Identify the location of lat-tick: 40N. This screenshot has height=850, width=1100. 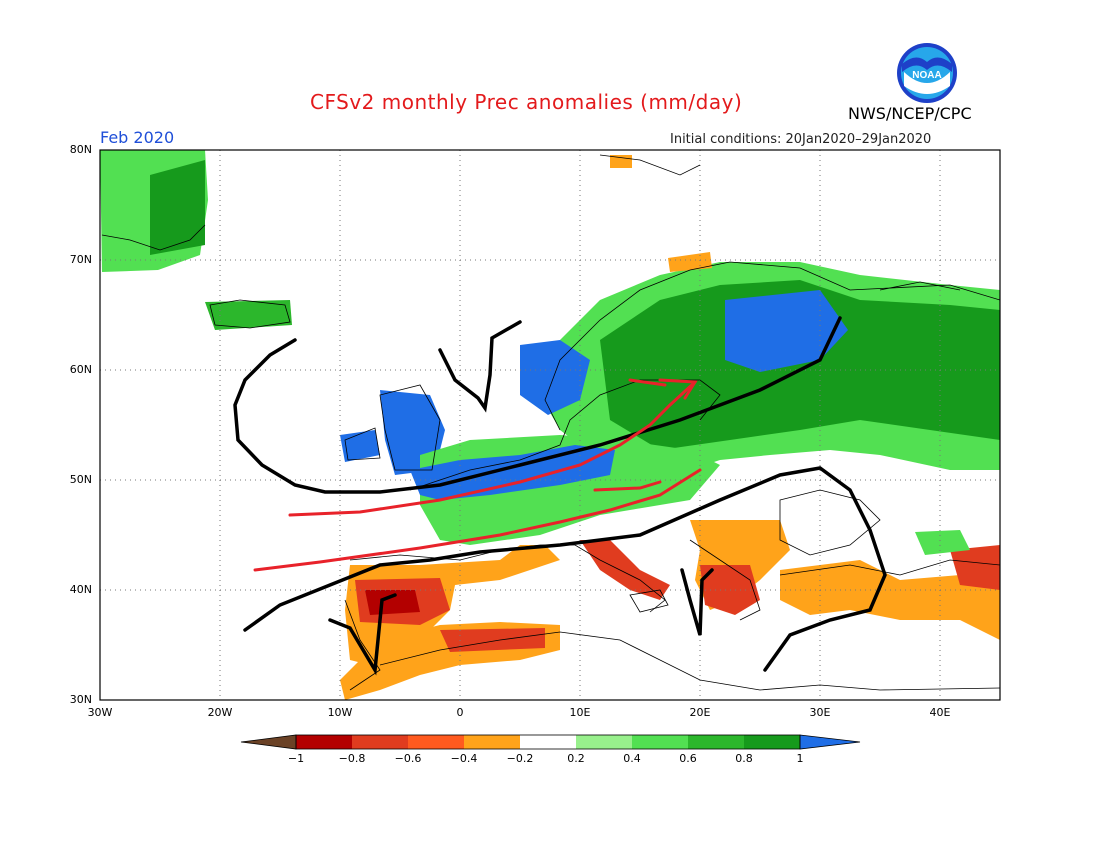
(80, 589).